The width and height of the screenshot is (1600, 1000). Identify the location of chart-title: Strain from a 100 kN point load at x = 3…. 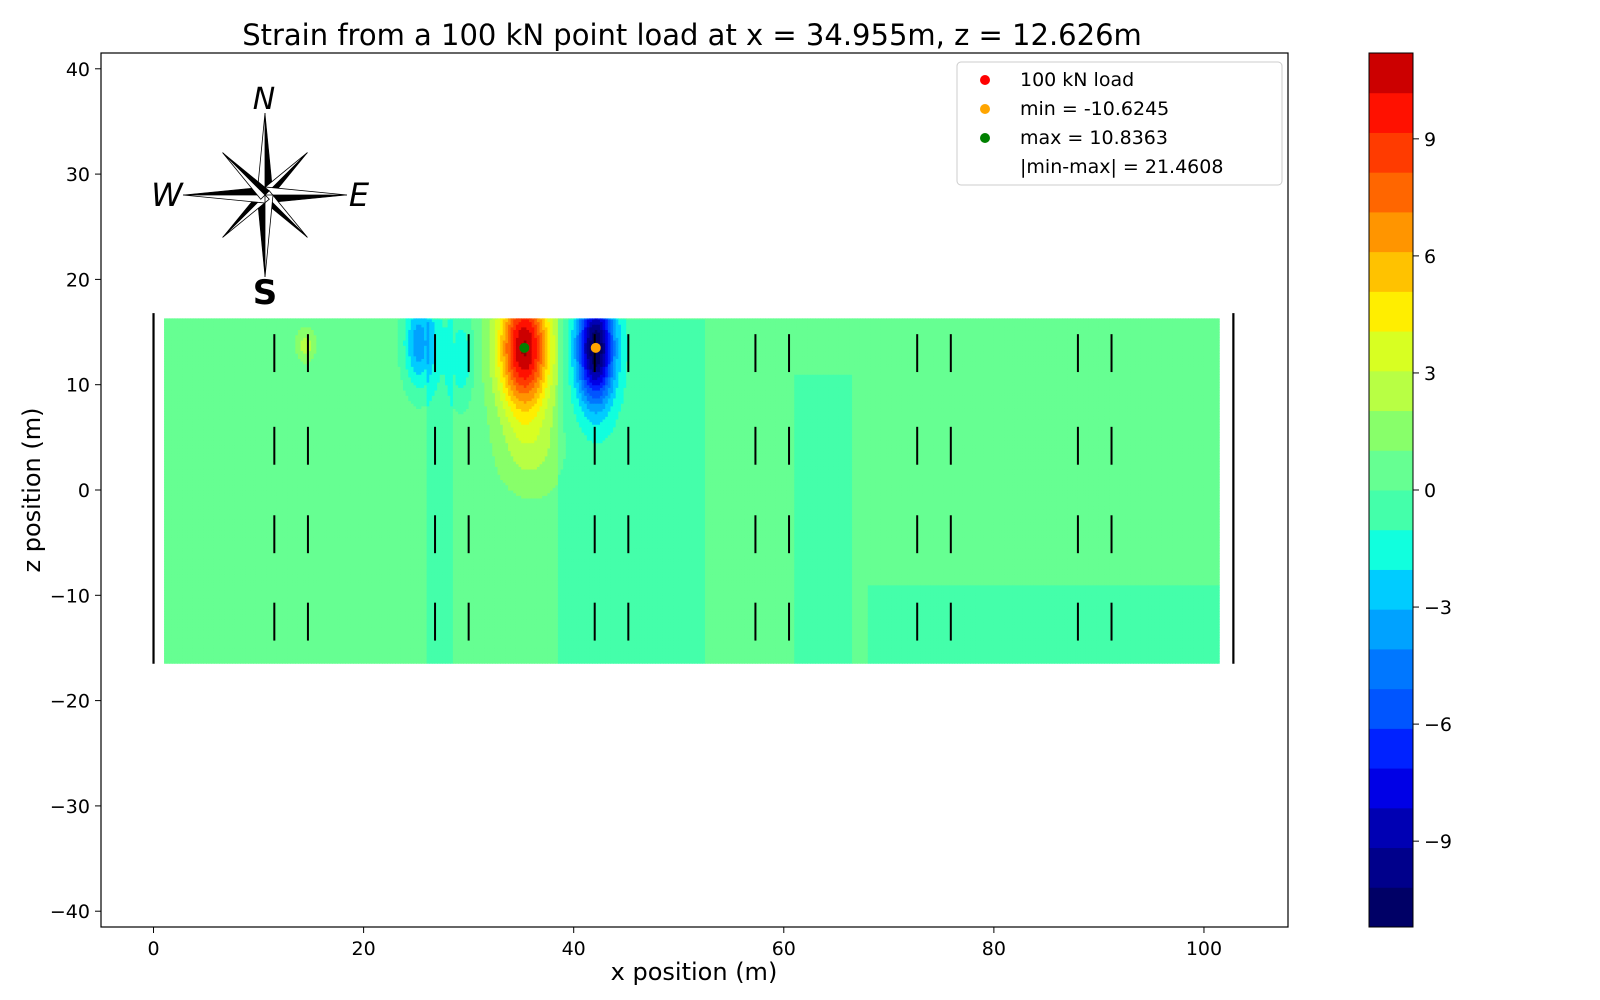
(692, 35).